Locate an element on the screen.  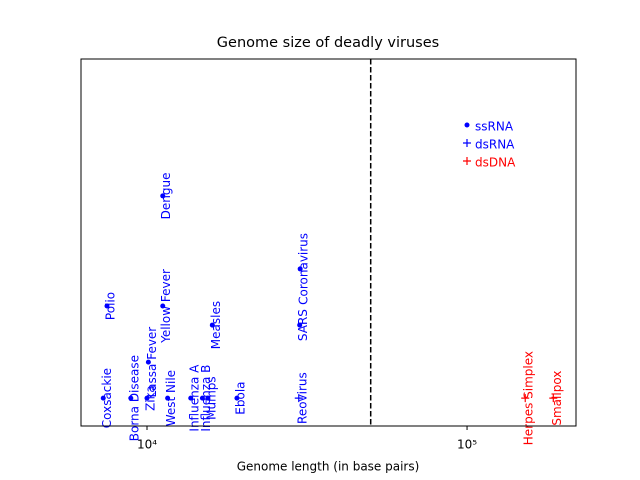
point-label: Measles is located at coordinates (216, 325).